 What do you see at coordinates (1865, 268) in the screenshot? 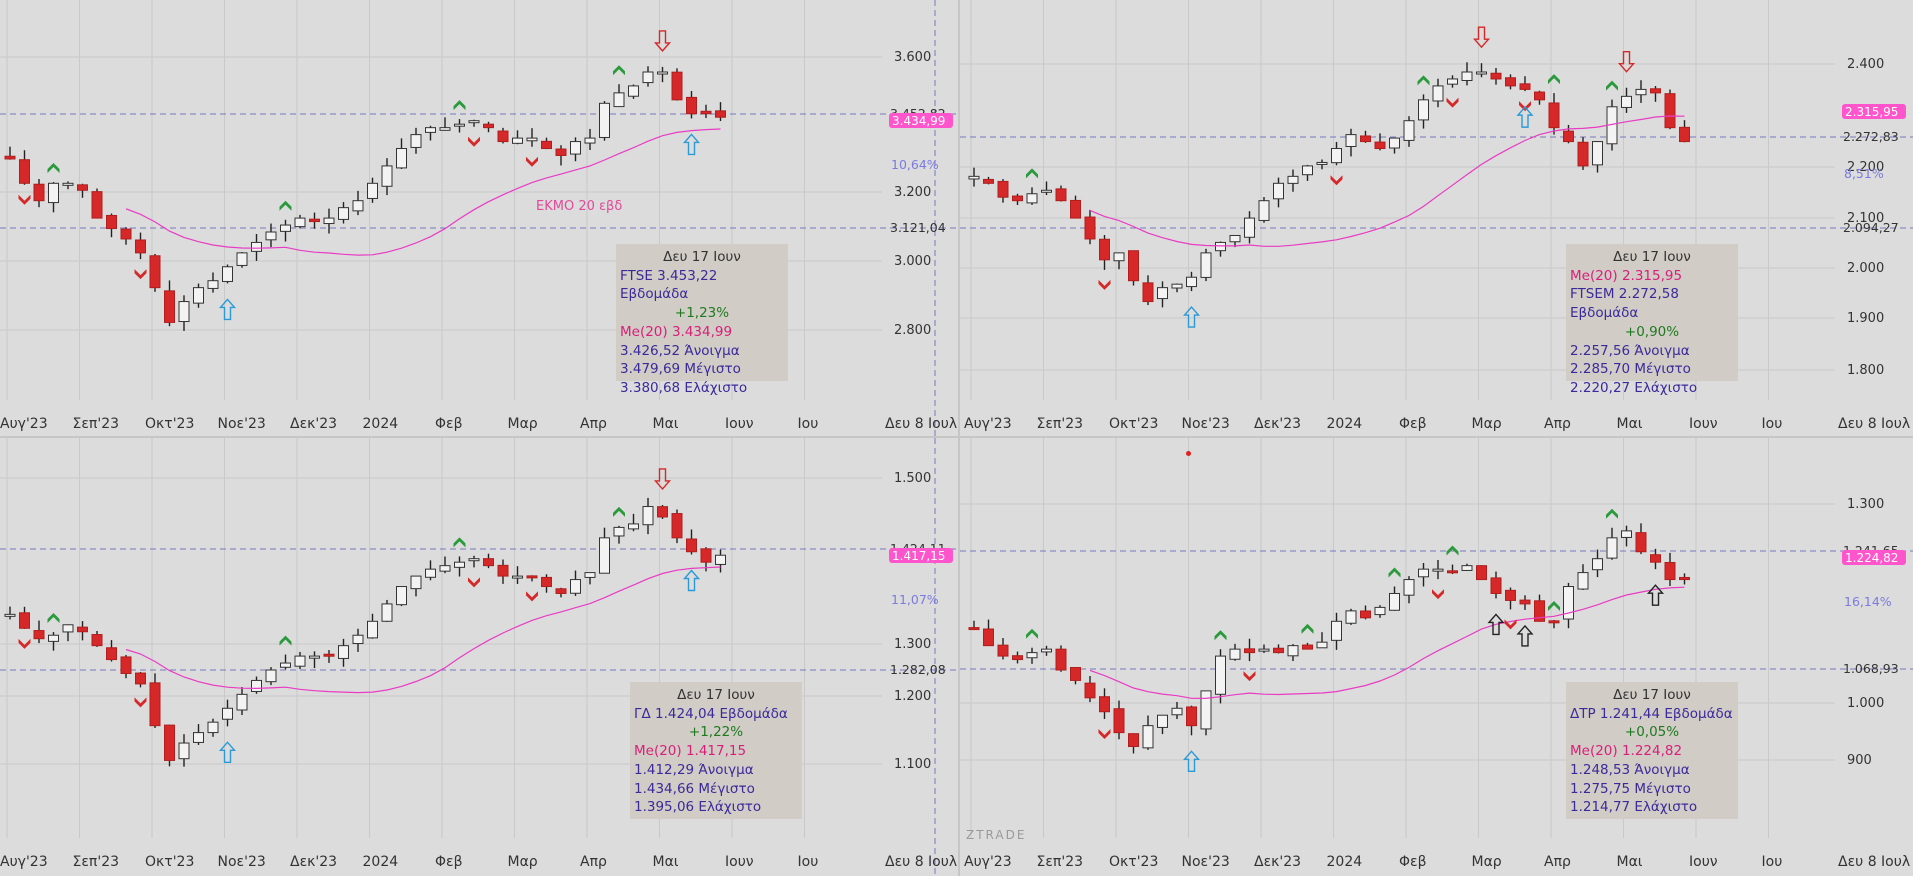
I see `y-tick-label: 2.000` at bounding box center [1865, 268].